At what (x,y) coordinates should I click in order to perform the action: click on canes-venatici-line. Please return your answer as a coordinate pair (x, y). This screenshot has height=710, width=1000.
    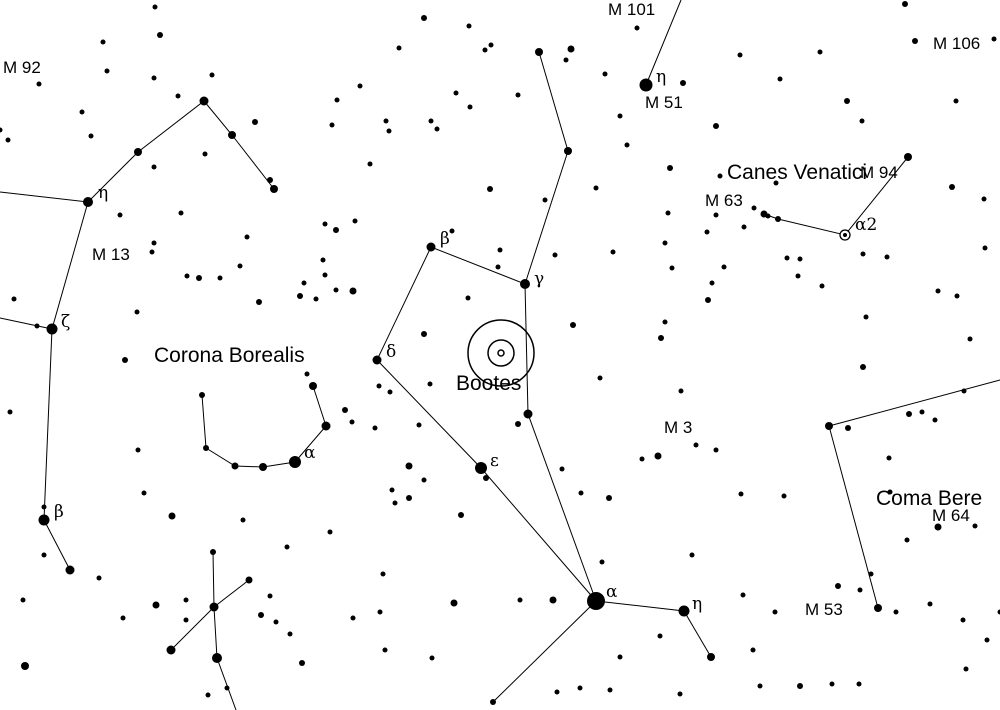
    Looking at the image, I should click on (836, 196).